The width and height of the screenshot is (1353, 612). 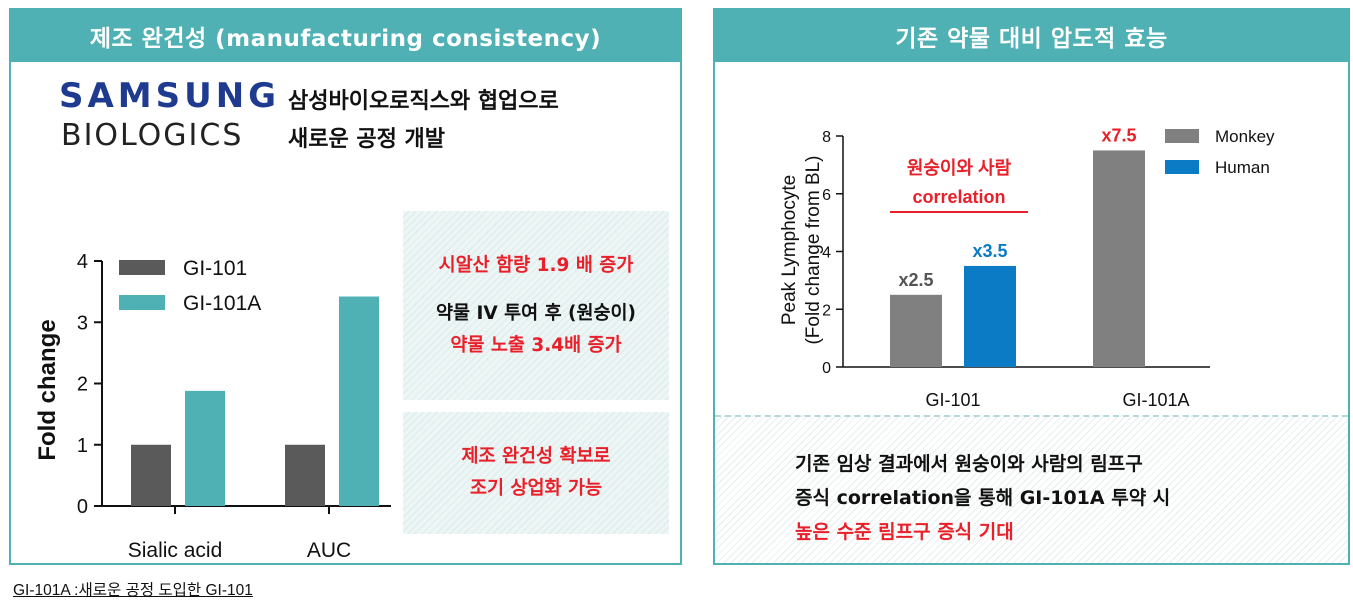 What do you see at coordinates (215, 268) in the screenshot?
I see `chart1-legend-label: GI-101` at bounding box center [215, 268].